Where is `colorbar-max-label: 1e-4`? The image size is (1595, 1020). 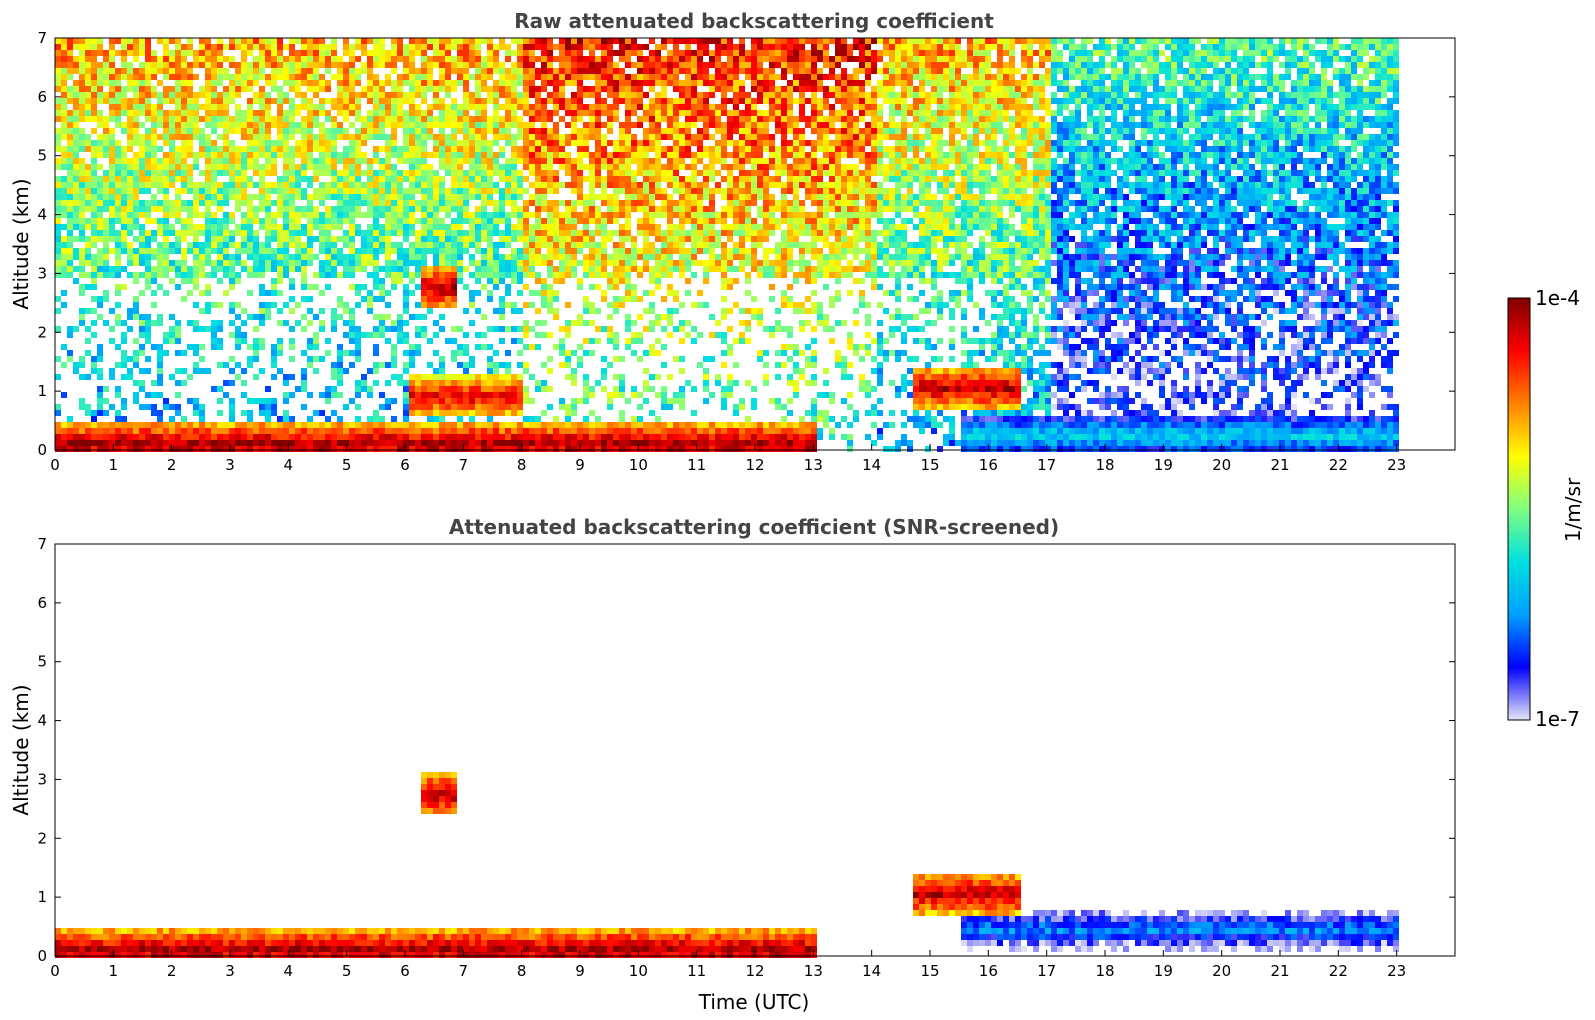
colorbar-max-label: 1e-4 is located at coordinates (1557, 298).